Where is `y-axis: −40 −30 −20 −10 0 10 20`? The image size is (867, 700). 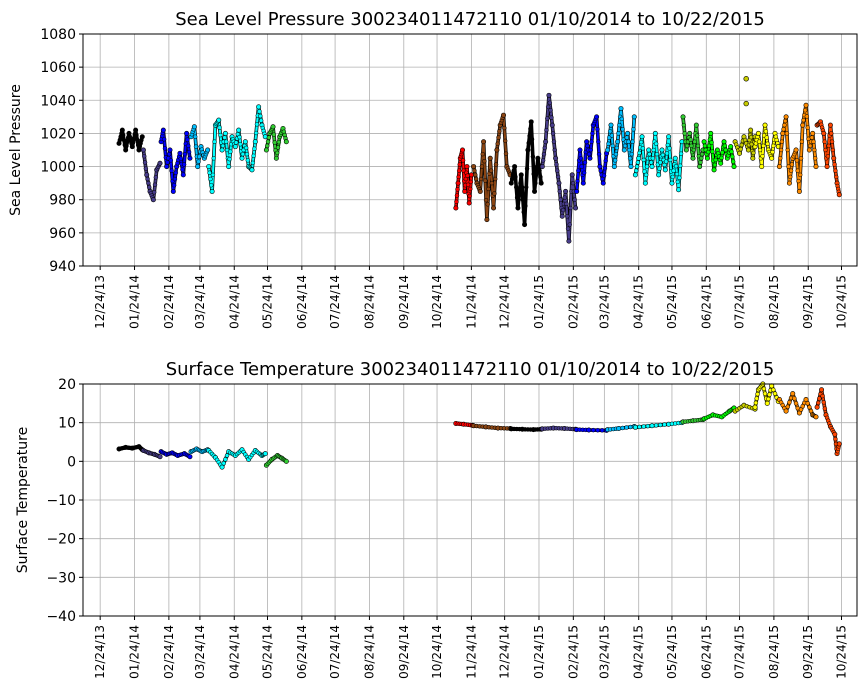 y-axis: −40 −30 −20 −10 0 10 20 is located at coordinates (64, 501).